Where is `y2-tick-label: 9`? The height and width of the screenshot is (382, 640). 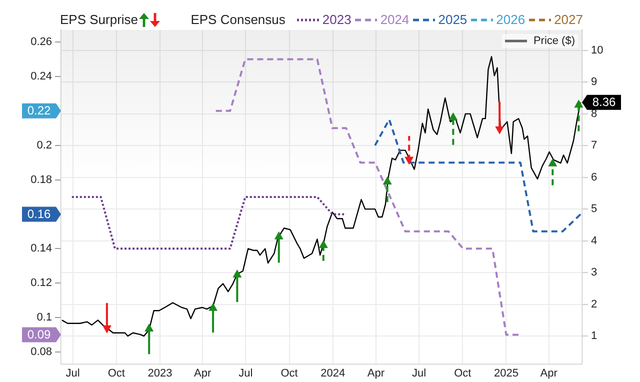
y2-tick-label: 9 is located at coordinates (594, 82).